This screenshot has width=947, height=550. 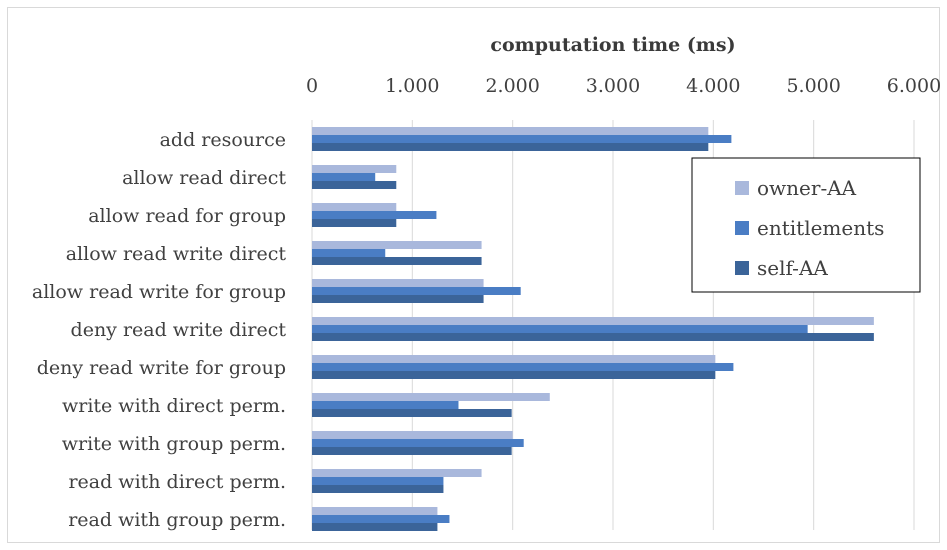 What do you see at coordinates (813, 86) in the screenshot?
I see `tick-label: 5.000` at bounding box center [813, 86].